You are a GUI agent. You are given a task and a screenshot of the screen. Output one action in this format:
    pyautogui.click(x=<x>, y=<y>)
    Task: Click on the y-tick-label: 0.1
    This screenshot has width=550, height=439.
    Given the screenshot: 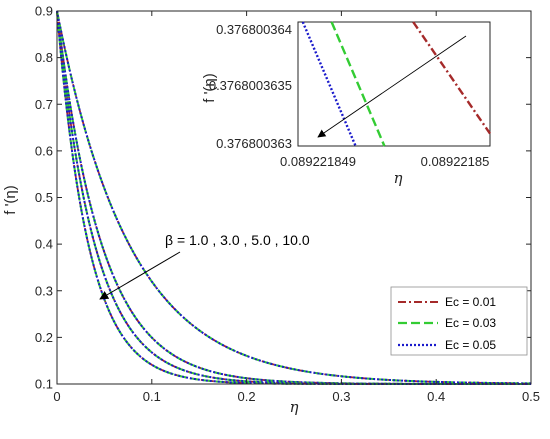 What is the action you would take?
    pyautogui.click(x=44, y=384)
    